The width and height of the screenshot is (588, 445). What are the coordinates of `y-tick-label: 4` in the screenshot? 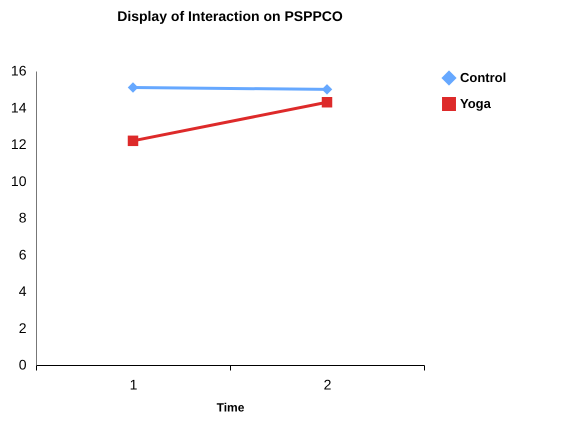 It's located at (22, 291).